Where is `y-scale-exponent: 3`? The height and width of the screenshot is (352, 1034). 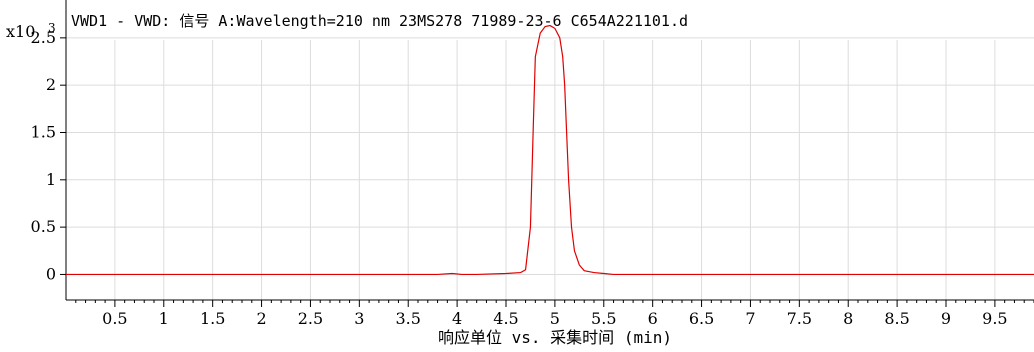
y-scale-exponent: 3 is located at coordinates (52, 28).